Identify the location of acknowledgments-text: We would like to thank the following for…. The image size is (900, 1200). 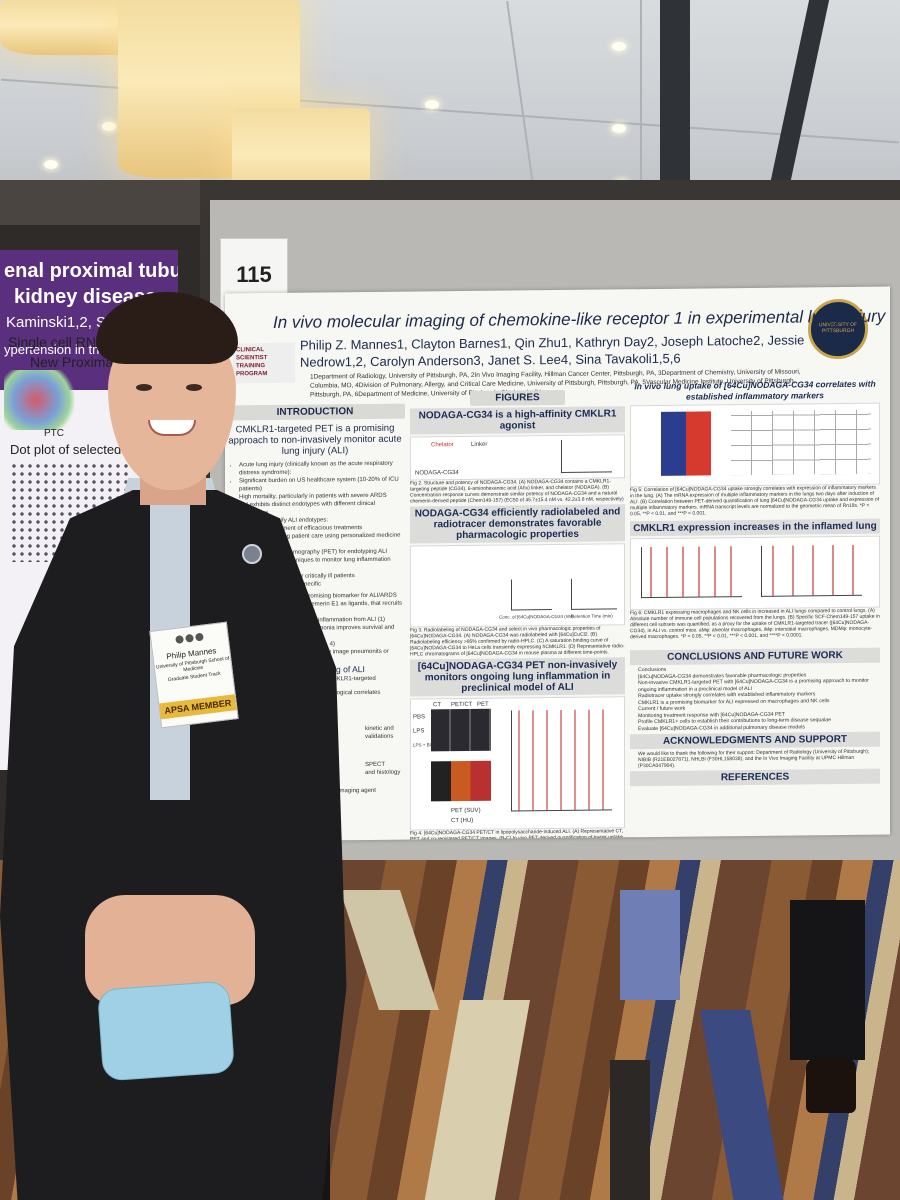
(754, 759).